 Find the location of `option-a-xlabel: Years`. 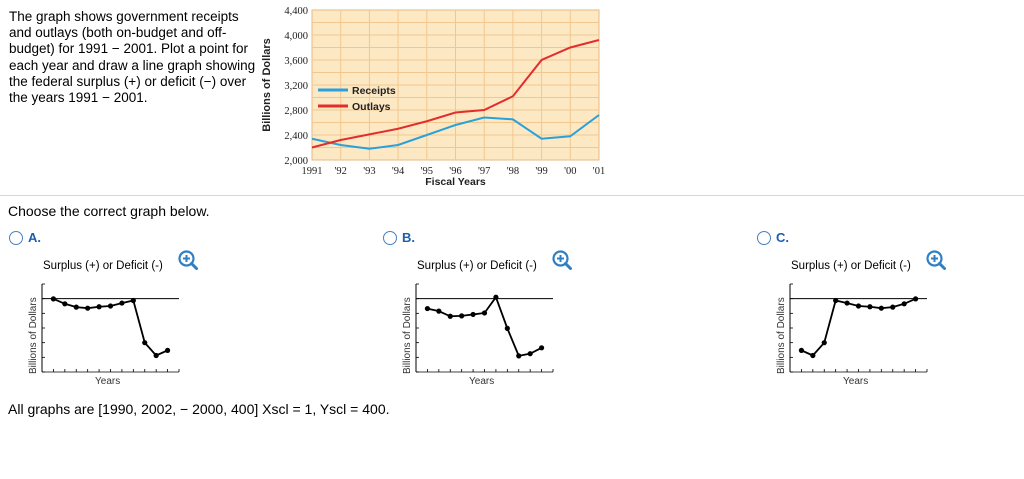

option-a-xlabel: Years is located at coordinates (108, 381).